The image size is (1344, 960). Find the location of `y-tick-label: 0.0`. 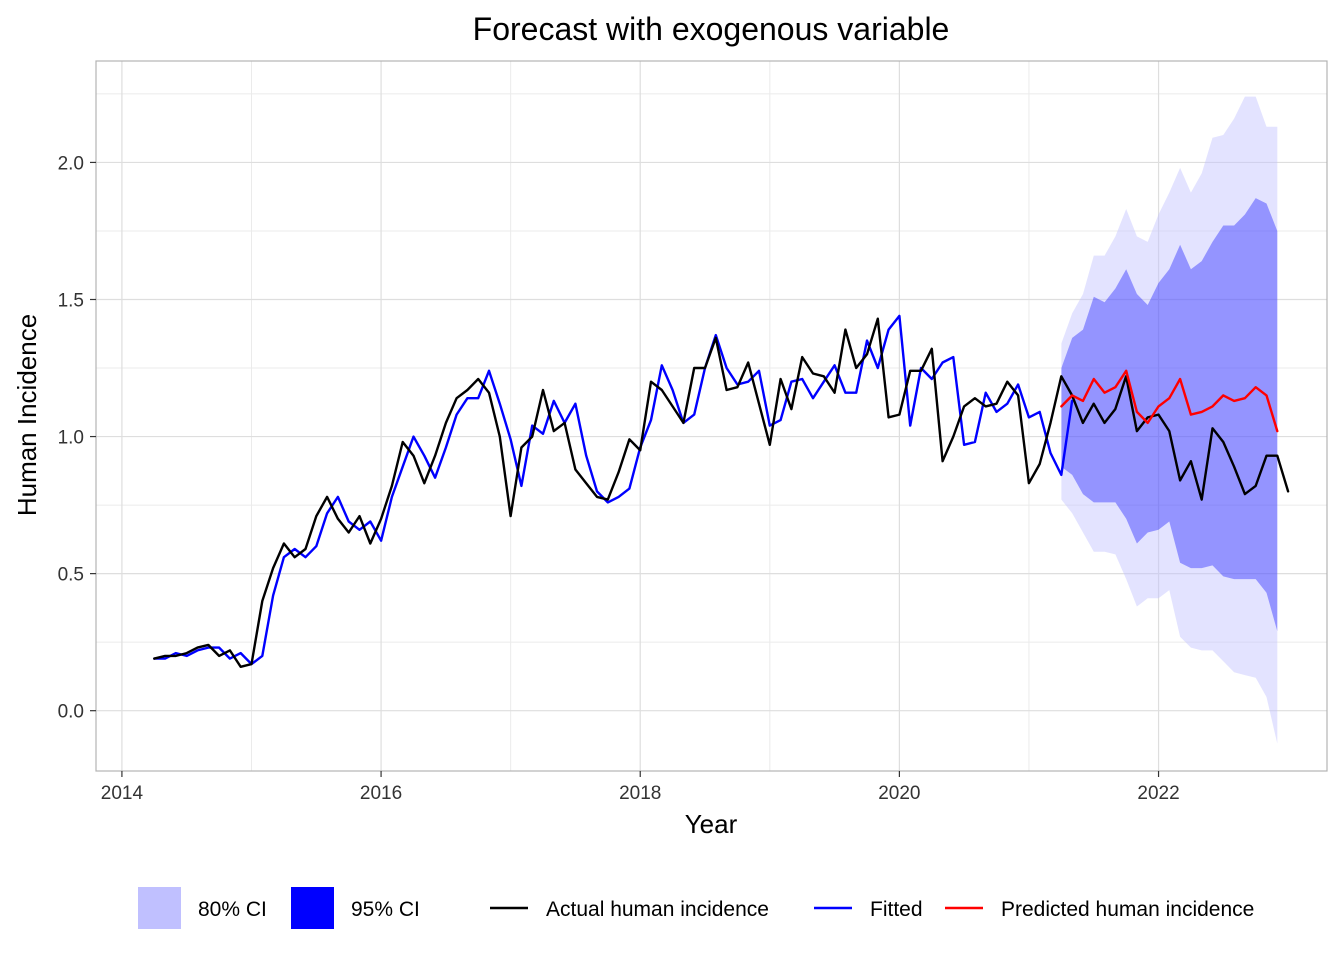

y-tick-label: 0.0 is located at coordinates (71, 712).